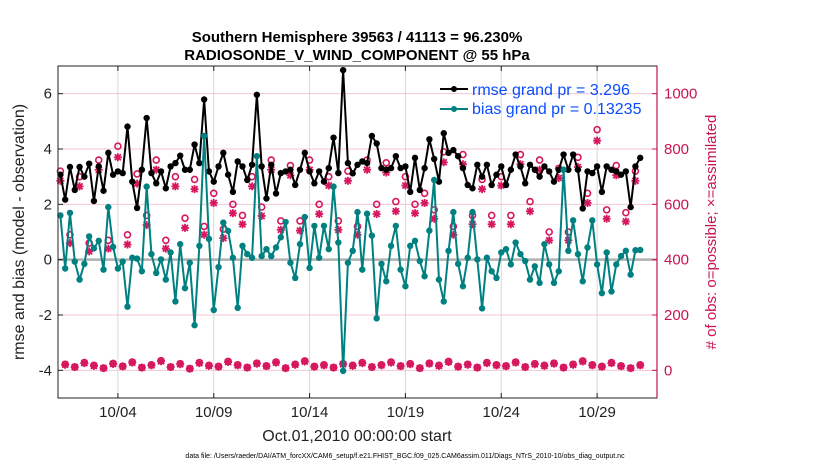  Describe the element at coordinates (19, 232) in the screenshot. I see `y-axis-label: rmse and bias (model - observation)` at that location.